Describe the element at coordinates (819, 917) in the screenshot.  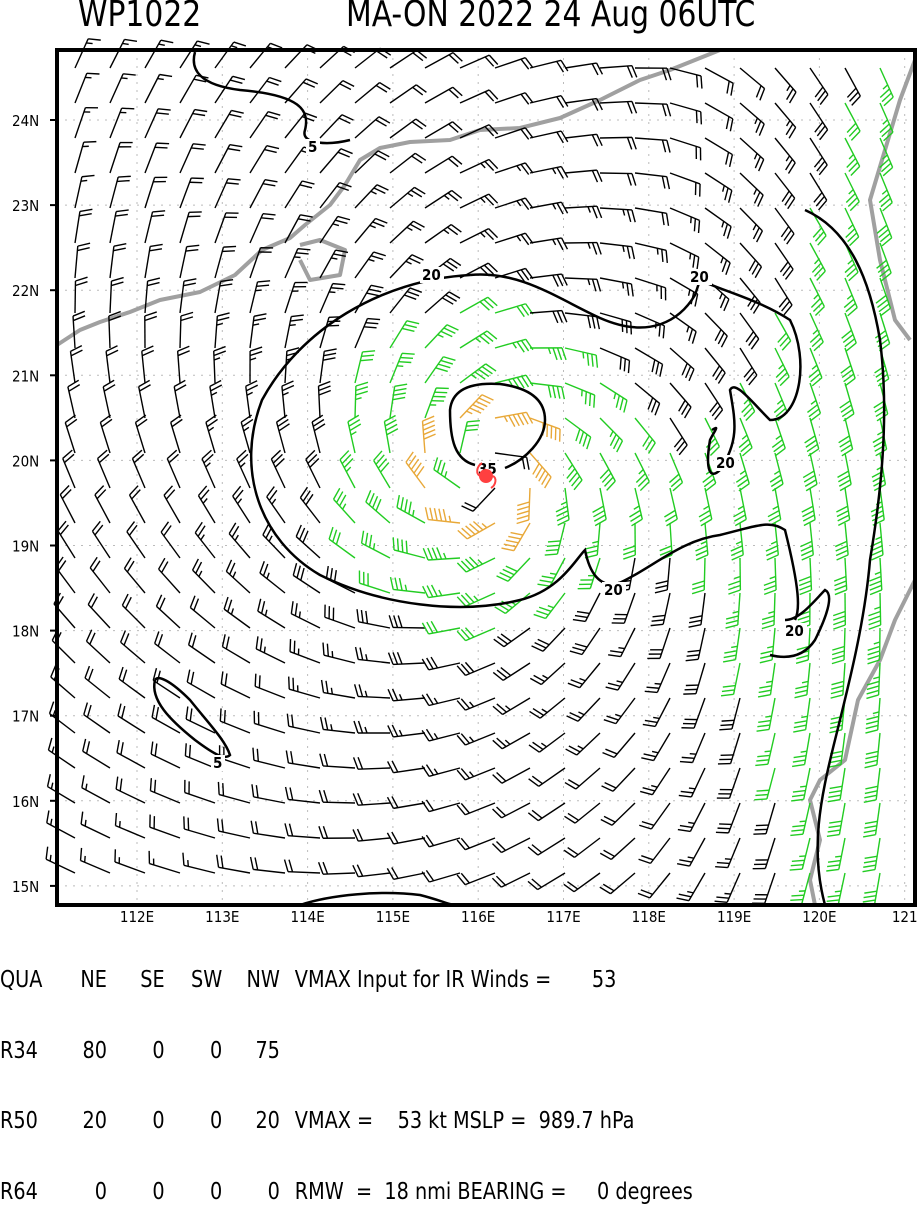
I see `lon-label: 120E` at that location.